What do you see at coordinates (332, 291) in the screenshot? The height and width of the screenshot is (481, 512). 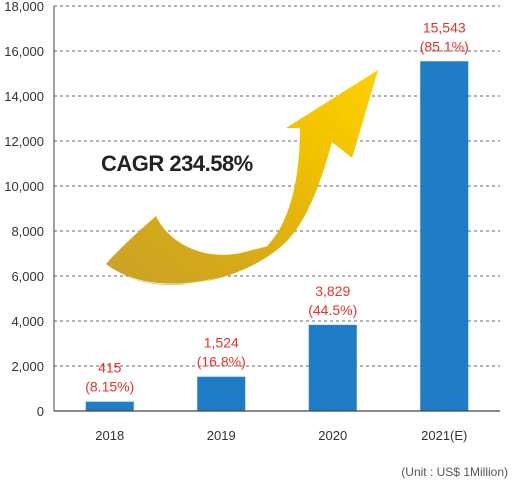 I see `bar-value-label: 3,829` at bounding box center [332, 291].